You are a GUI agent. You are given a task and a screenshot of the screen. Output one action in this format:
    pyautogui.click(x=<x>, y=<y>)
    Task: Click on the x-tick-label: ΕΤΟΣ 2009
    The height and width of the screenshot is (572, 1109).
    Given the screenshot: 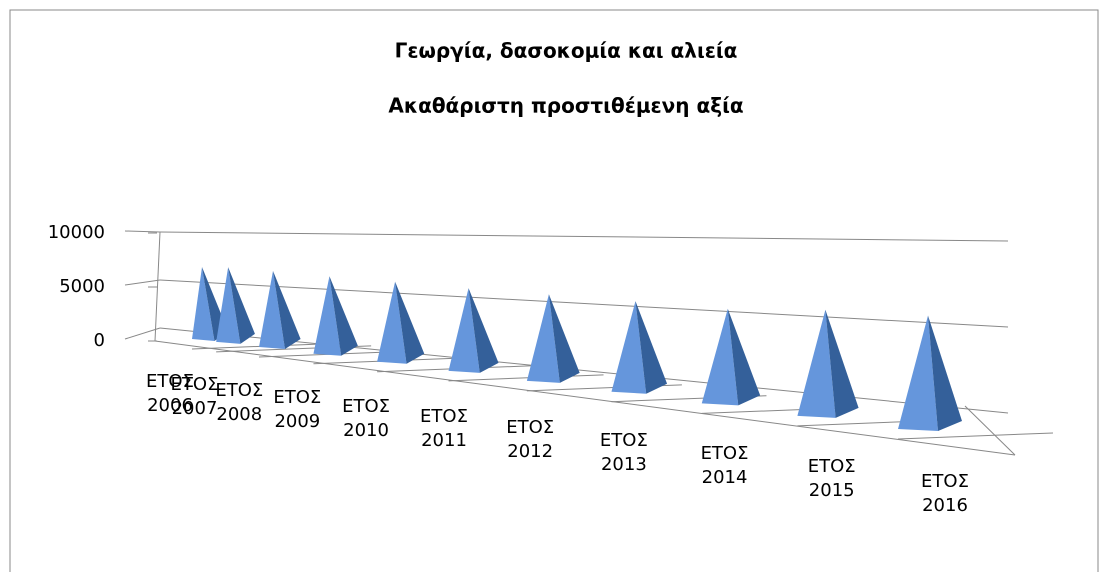 What is the action you would take?
    pyautogui.click(x=297, y=410)
    